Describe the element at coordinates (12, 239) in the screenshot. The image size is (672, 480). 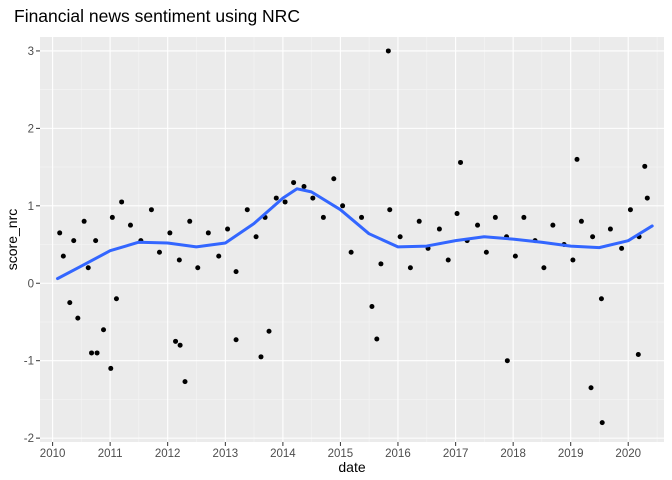
I see `y-axis-title: score_nrc` at that location.